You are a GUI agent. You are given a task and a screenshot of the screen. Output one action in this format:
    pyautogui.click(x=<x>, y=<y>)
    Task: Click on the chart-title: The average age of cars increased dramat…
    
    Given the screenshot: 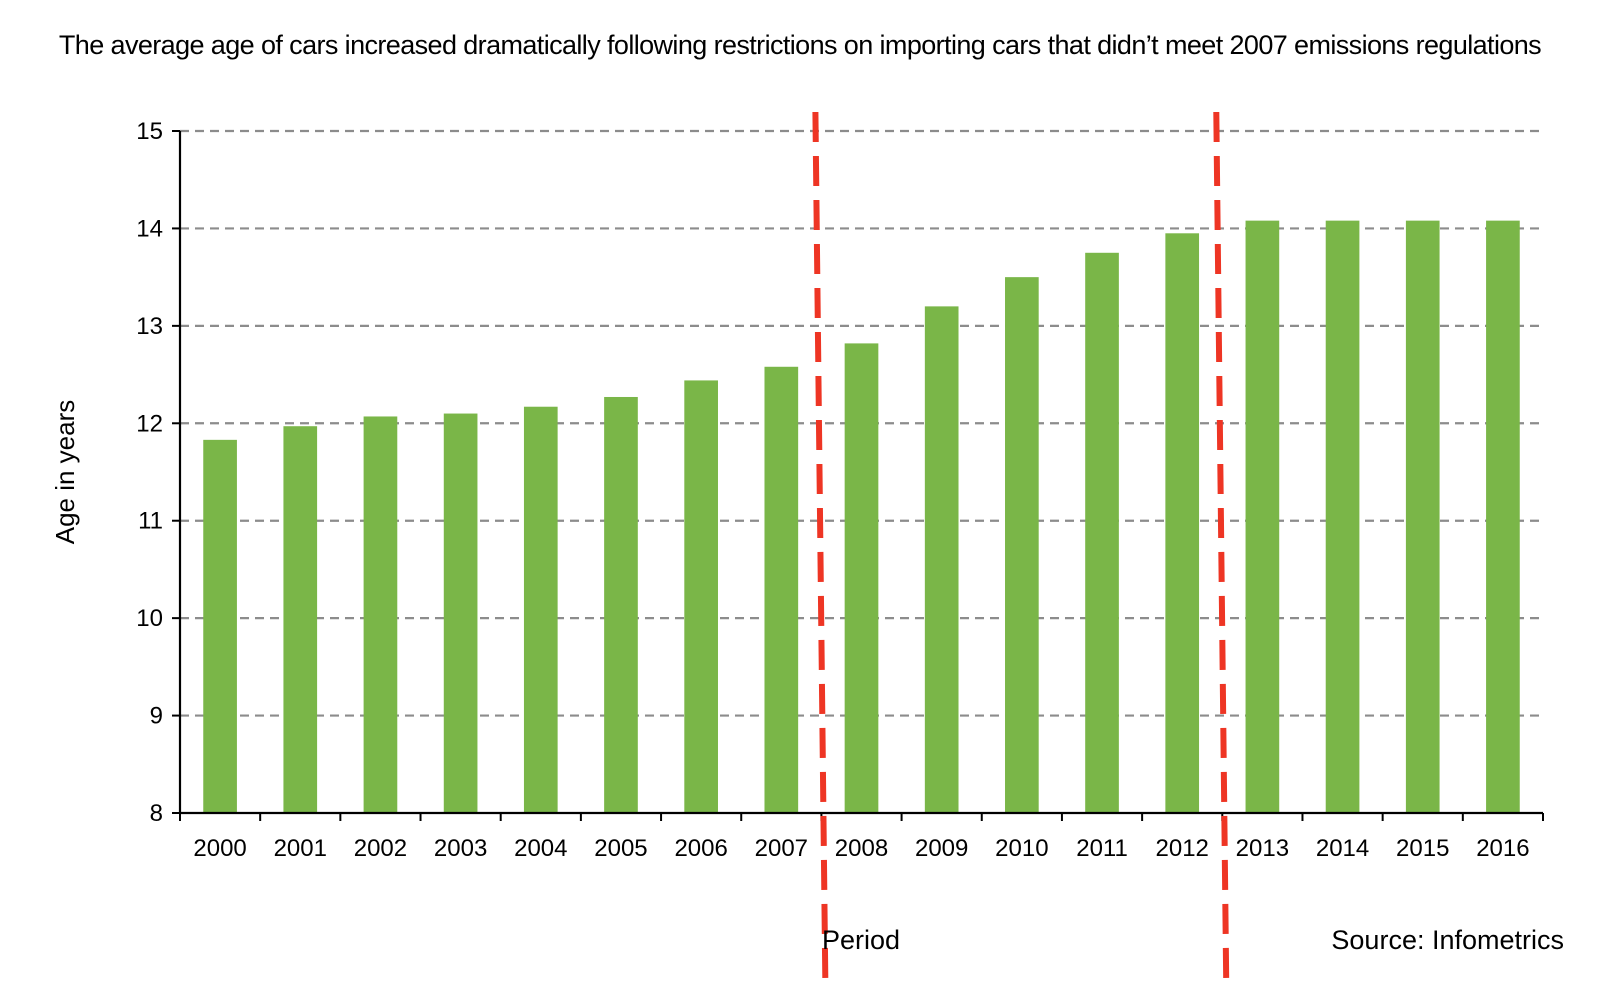 What is the action you would take?
    pyautogui.click(x=800, y=45)
    